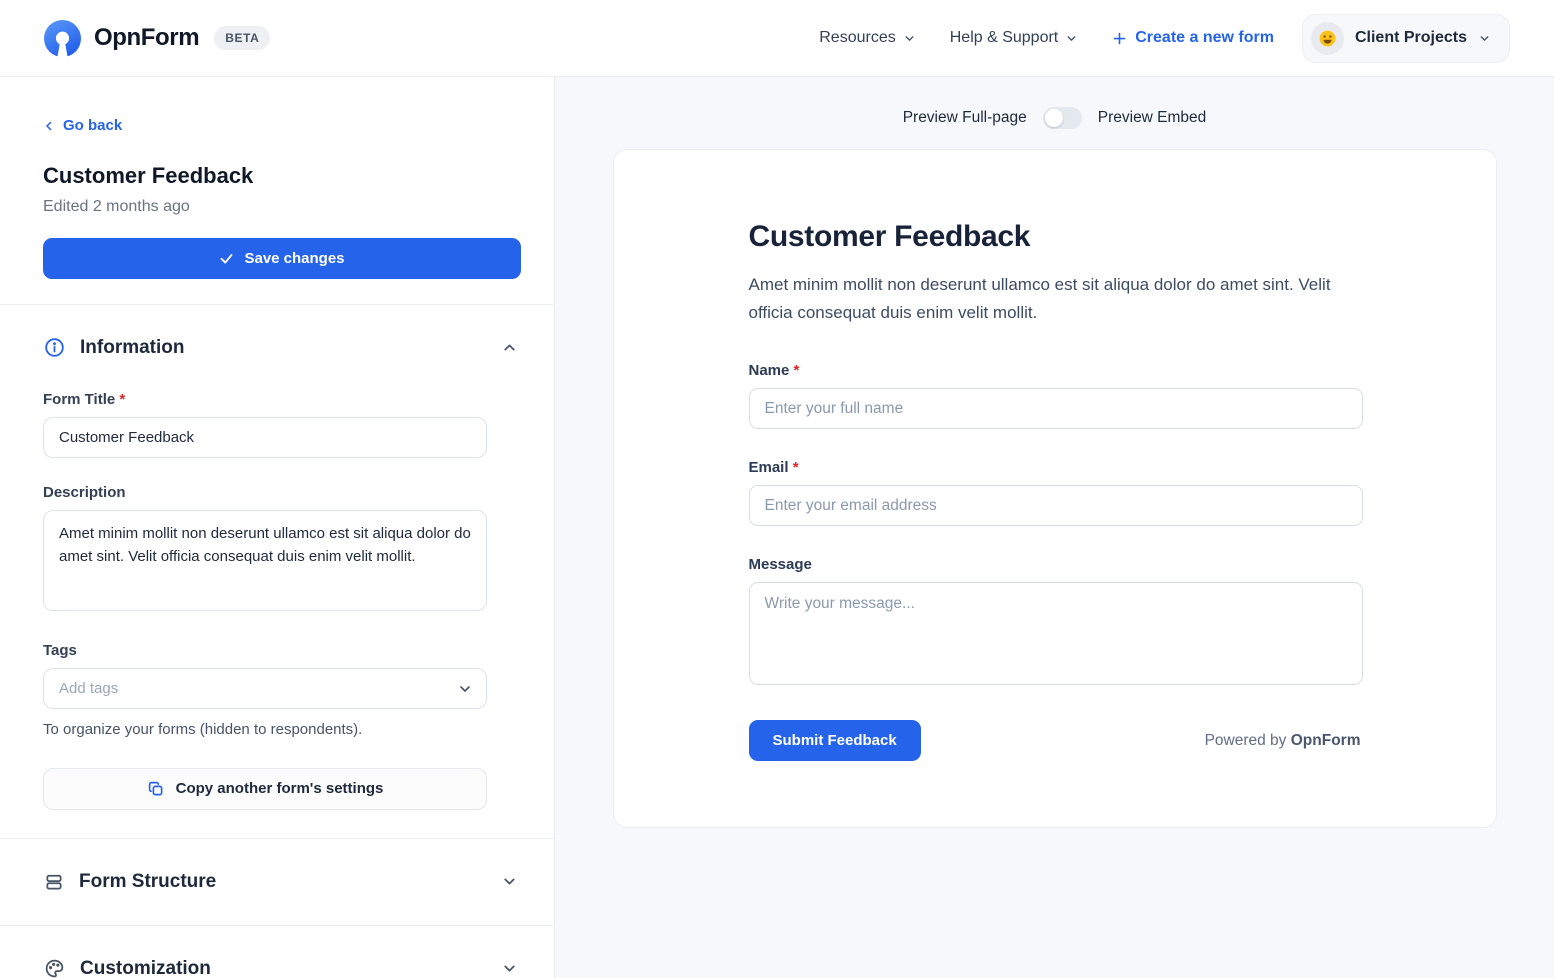  What do you see at coordinates (1055, 634) in the screenshot?
I see `message-textarea` at bounding box center [1055, 634].